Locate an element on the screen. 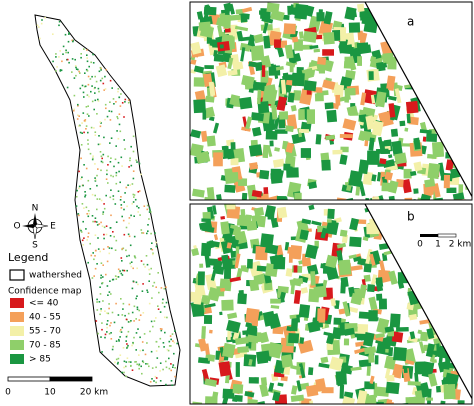 This screenshot has height=406, width=474. legend-swatch is located at coordinates (17, 359).